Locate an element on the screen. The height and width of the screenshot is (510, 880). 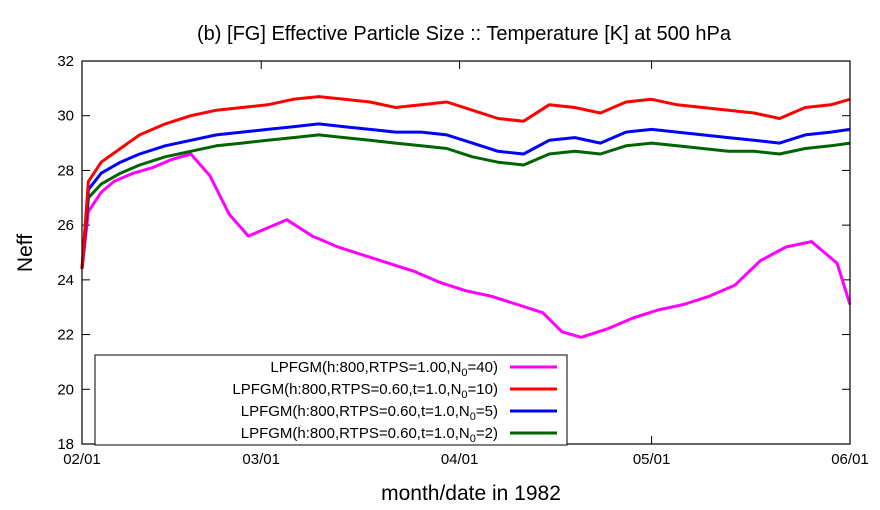
legend-label-suffix: =2) is located at coordinates (487, 433).